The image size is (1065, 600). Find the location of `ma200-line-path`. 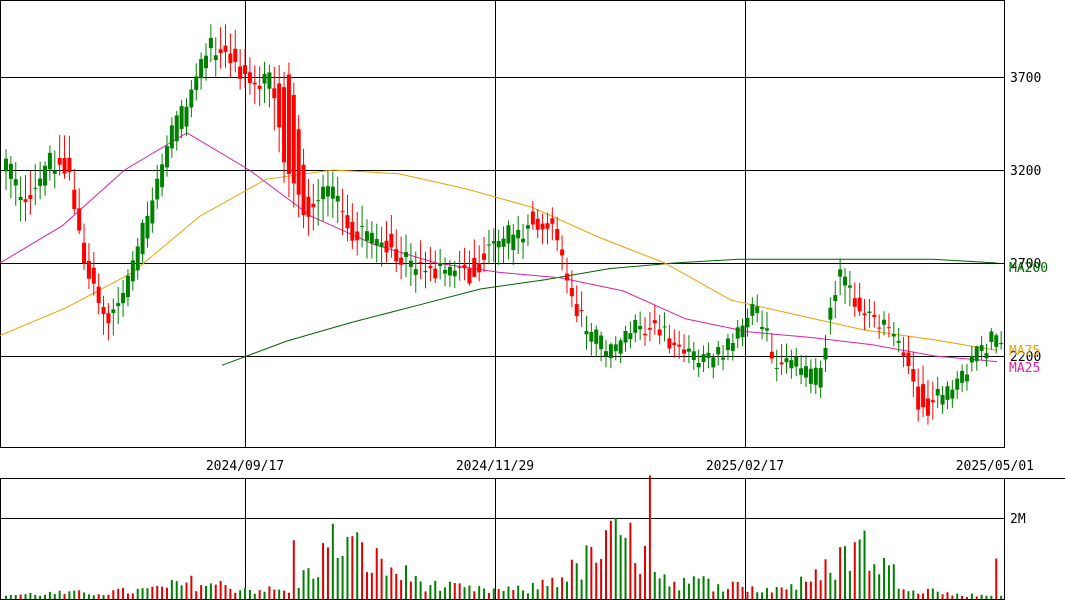

ma200-line-path is located at coordinates (609, 312).